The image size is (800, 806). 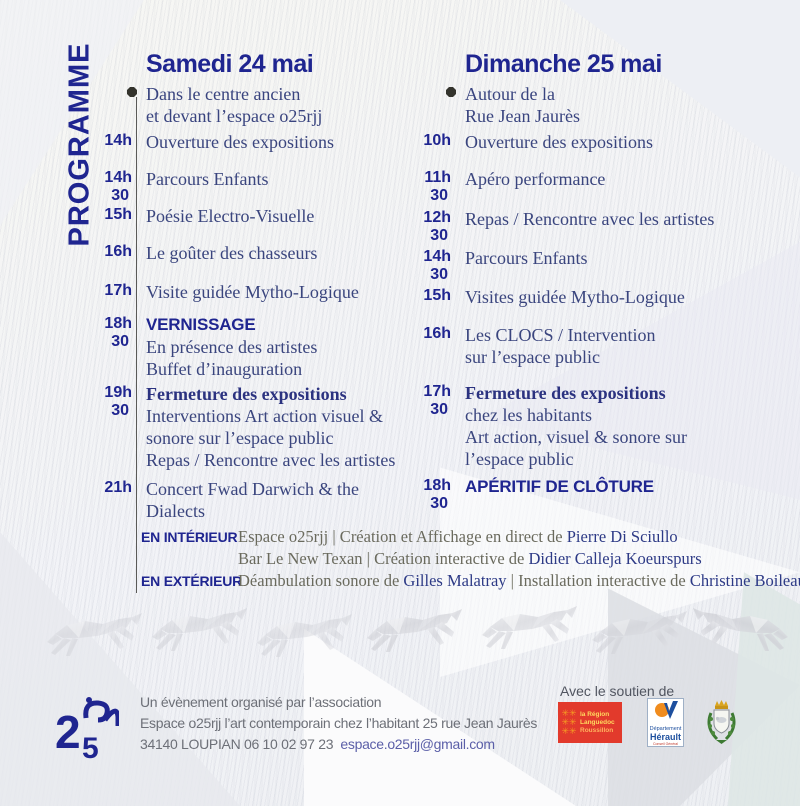 What do you see at coordinates (665, 729) in the screenshot?
I see `herault-logo-text: Département` at bounding box center [665, 729].